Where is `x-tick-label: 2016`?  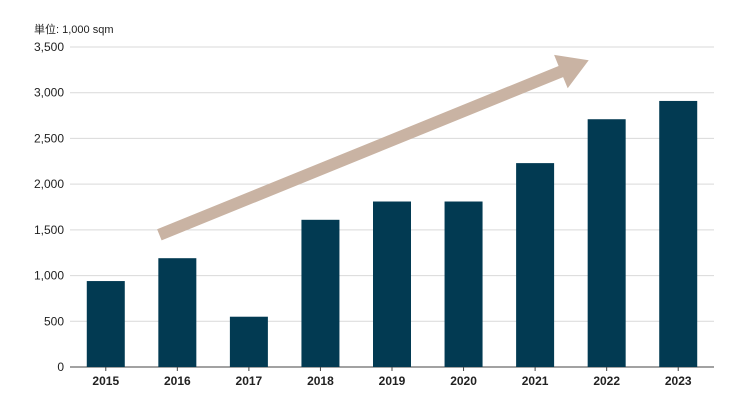 x-tick-label: 2016 is located at coordinates (177, 381).